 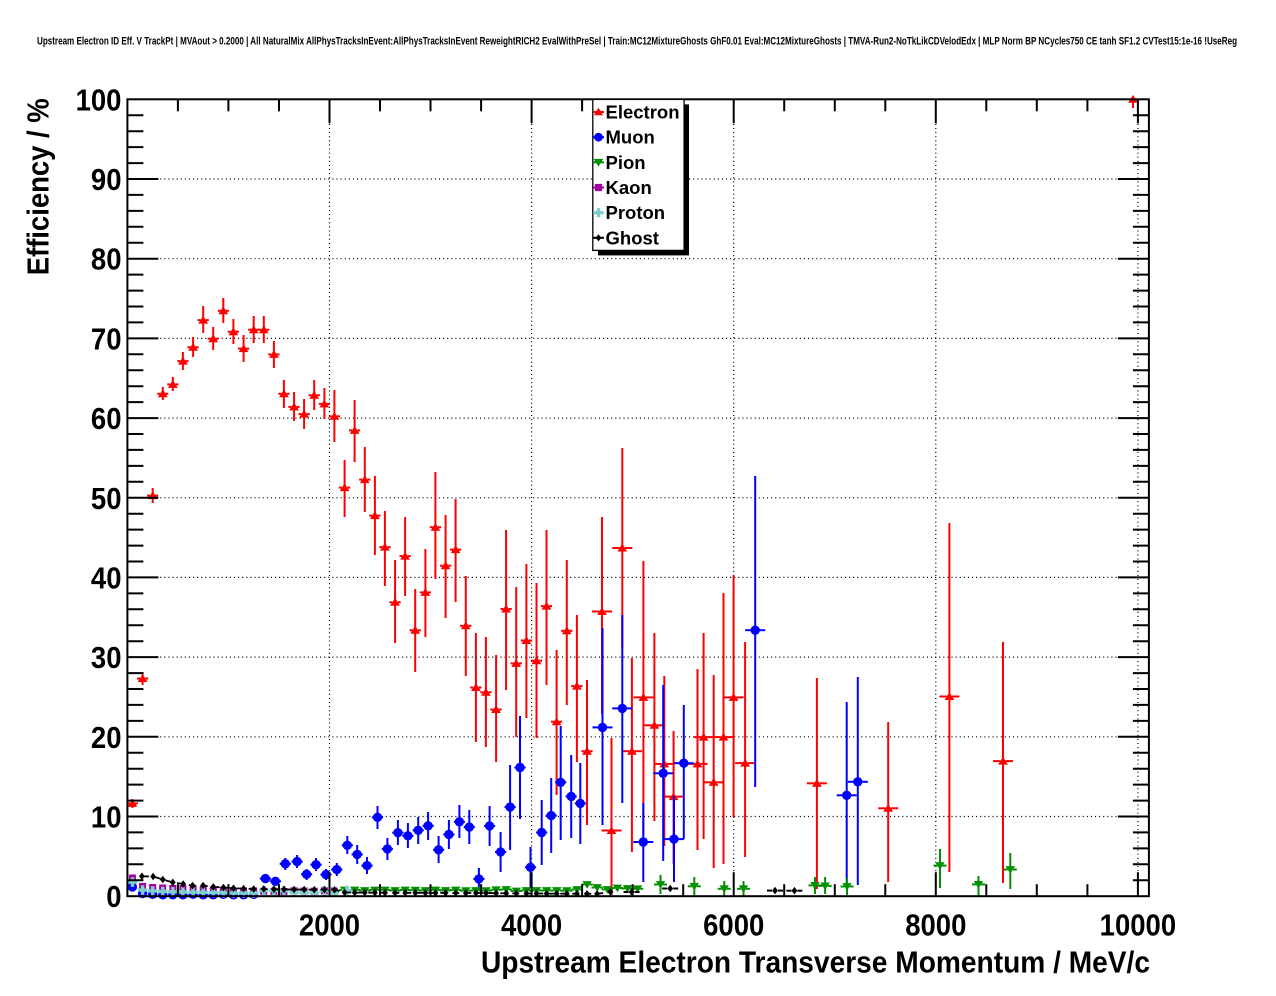 What do you see at coordinates (106, 338) in the screenshot?
I see `svg-text: 70` at bounding box center [106, 338].